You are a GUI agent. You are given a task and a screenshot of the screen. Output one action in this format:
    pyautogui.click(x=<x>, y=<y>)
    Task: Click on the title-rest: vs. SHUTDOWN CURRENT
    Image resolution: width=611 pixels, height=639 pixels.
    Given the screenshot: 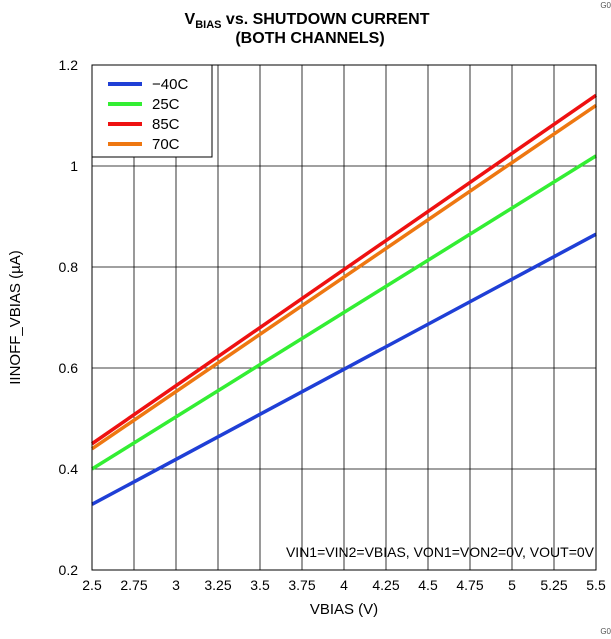 What is the action you would take?
    pyautogui.click(x=325, y=19)
    